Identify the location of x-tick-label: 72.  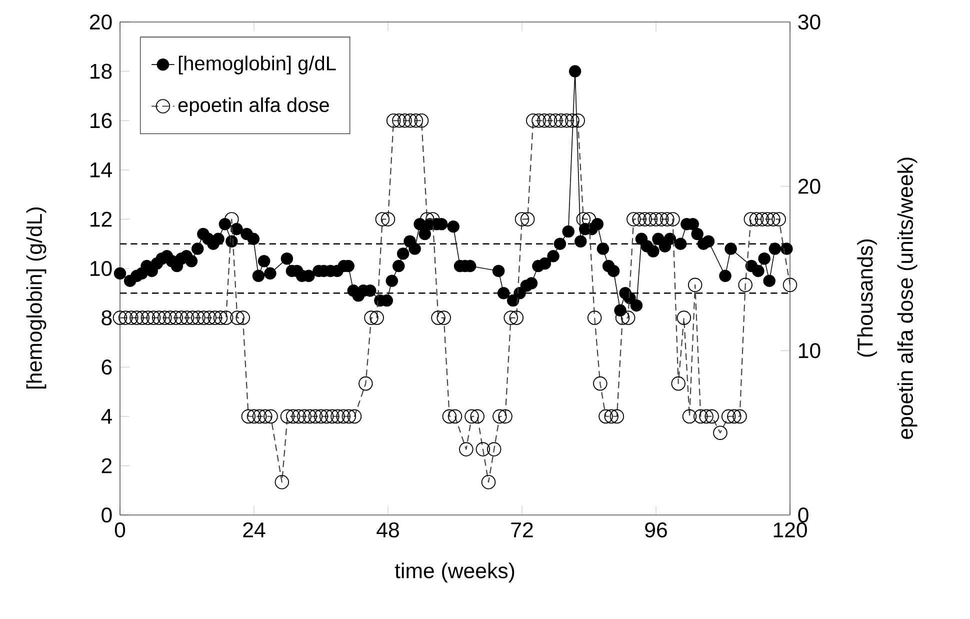
(522, 530).